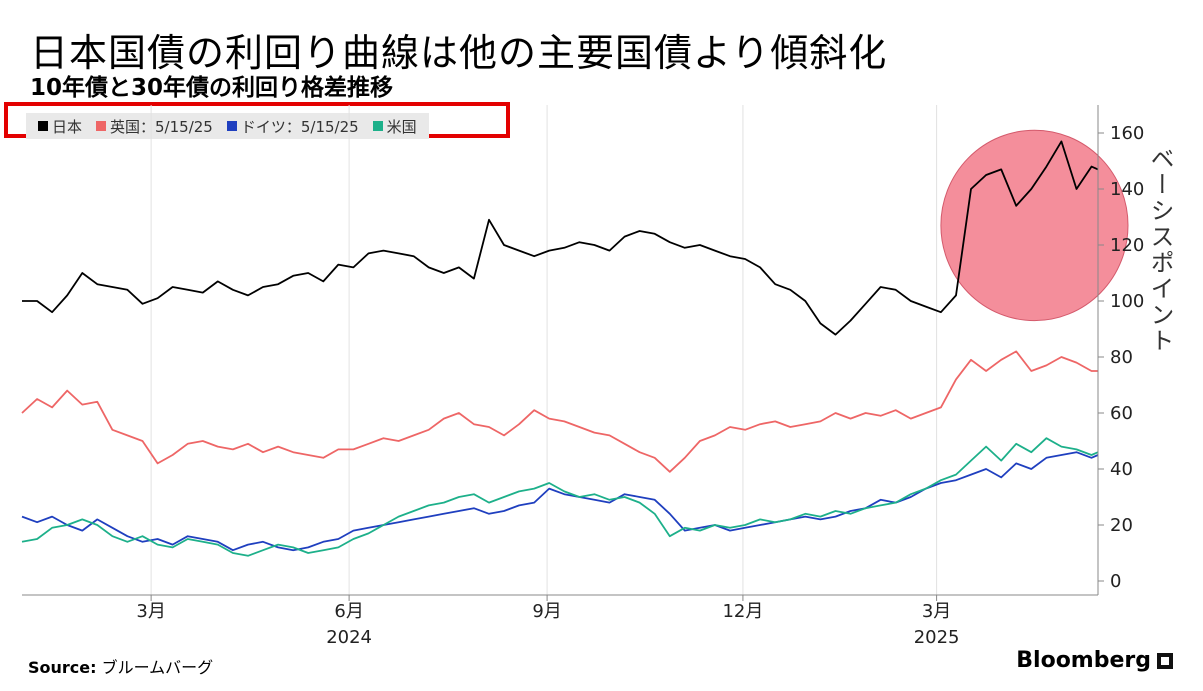 The image size is (1203, 691). What do you see at coordinates (377, 126) in the screenshot?
I see `legend-swatch-us` at bounding box center [377, 126].